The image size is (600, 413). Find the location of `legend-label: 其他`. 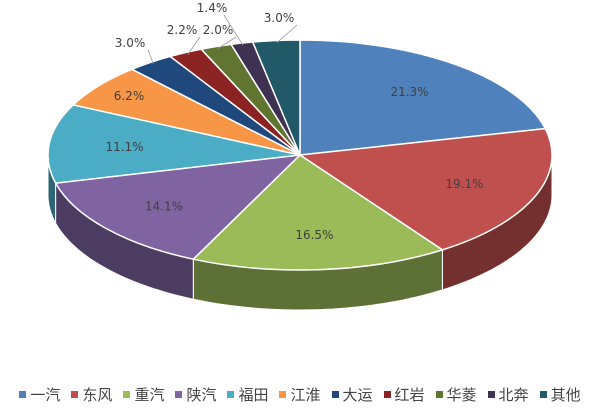

legend-label: 其他 is located at coordinates (565, 395).